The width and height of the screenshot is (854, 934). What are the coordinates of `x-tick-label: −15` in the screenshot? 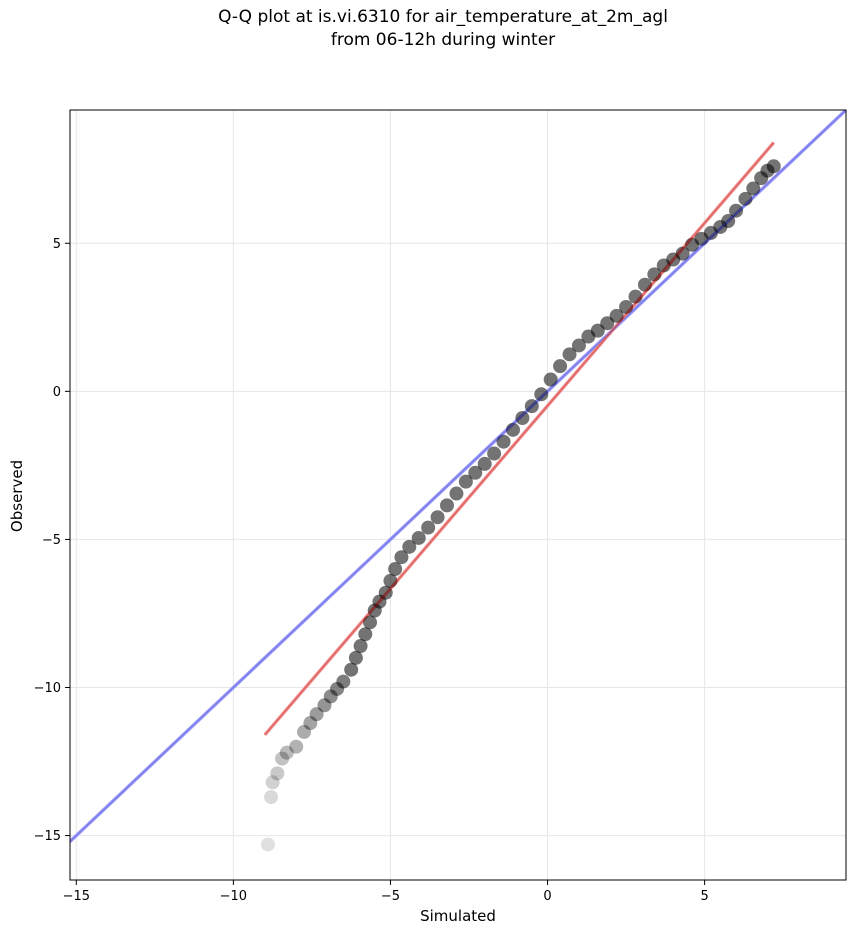 It's located at (76, 896).